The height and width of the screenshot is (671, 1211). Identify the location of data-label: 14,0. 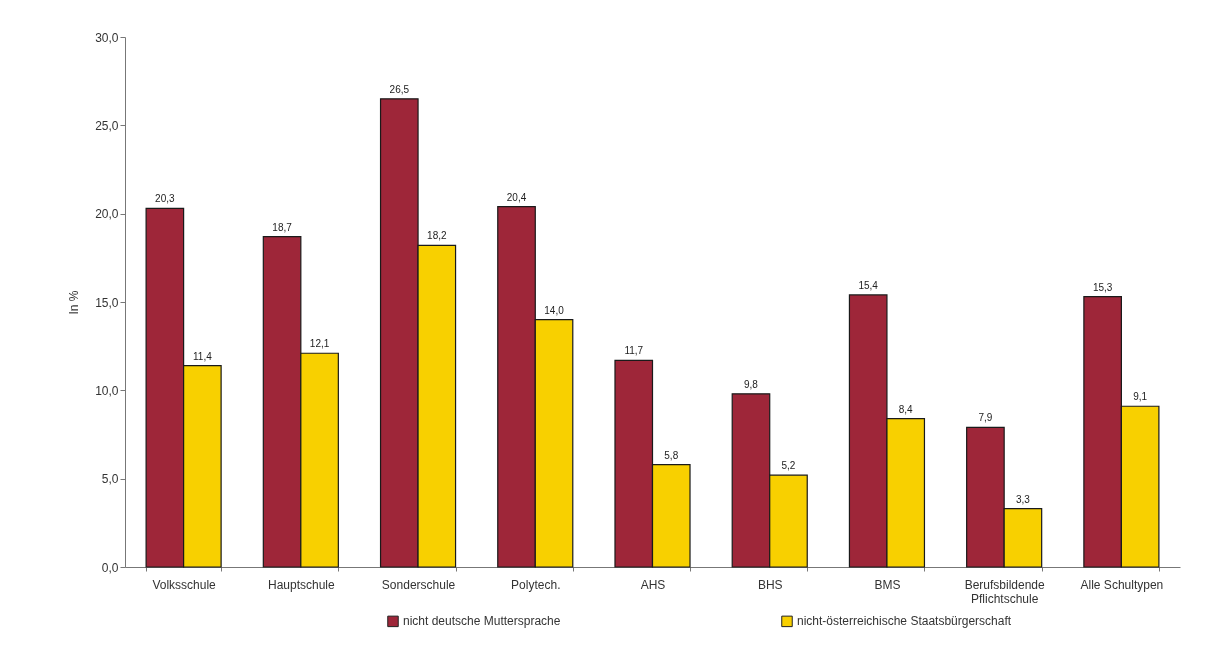
(554, 310).